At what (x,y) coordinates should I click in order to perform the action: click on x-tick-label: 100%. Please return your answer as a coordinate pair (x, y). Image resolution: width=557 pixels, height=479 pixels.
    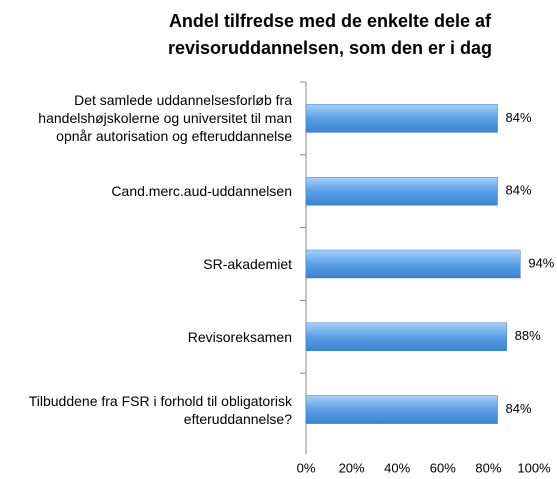
    Looking at the image, I should click on (534, 467).